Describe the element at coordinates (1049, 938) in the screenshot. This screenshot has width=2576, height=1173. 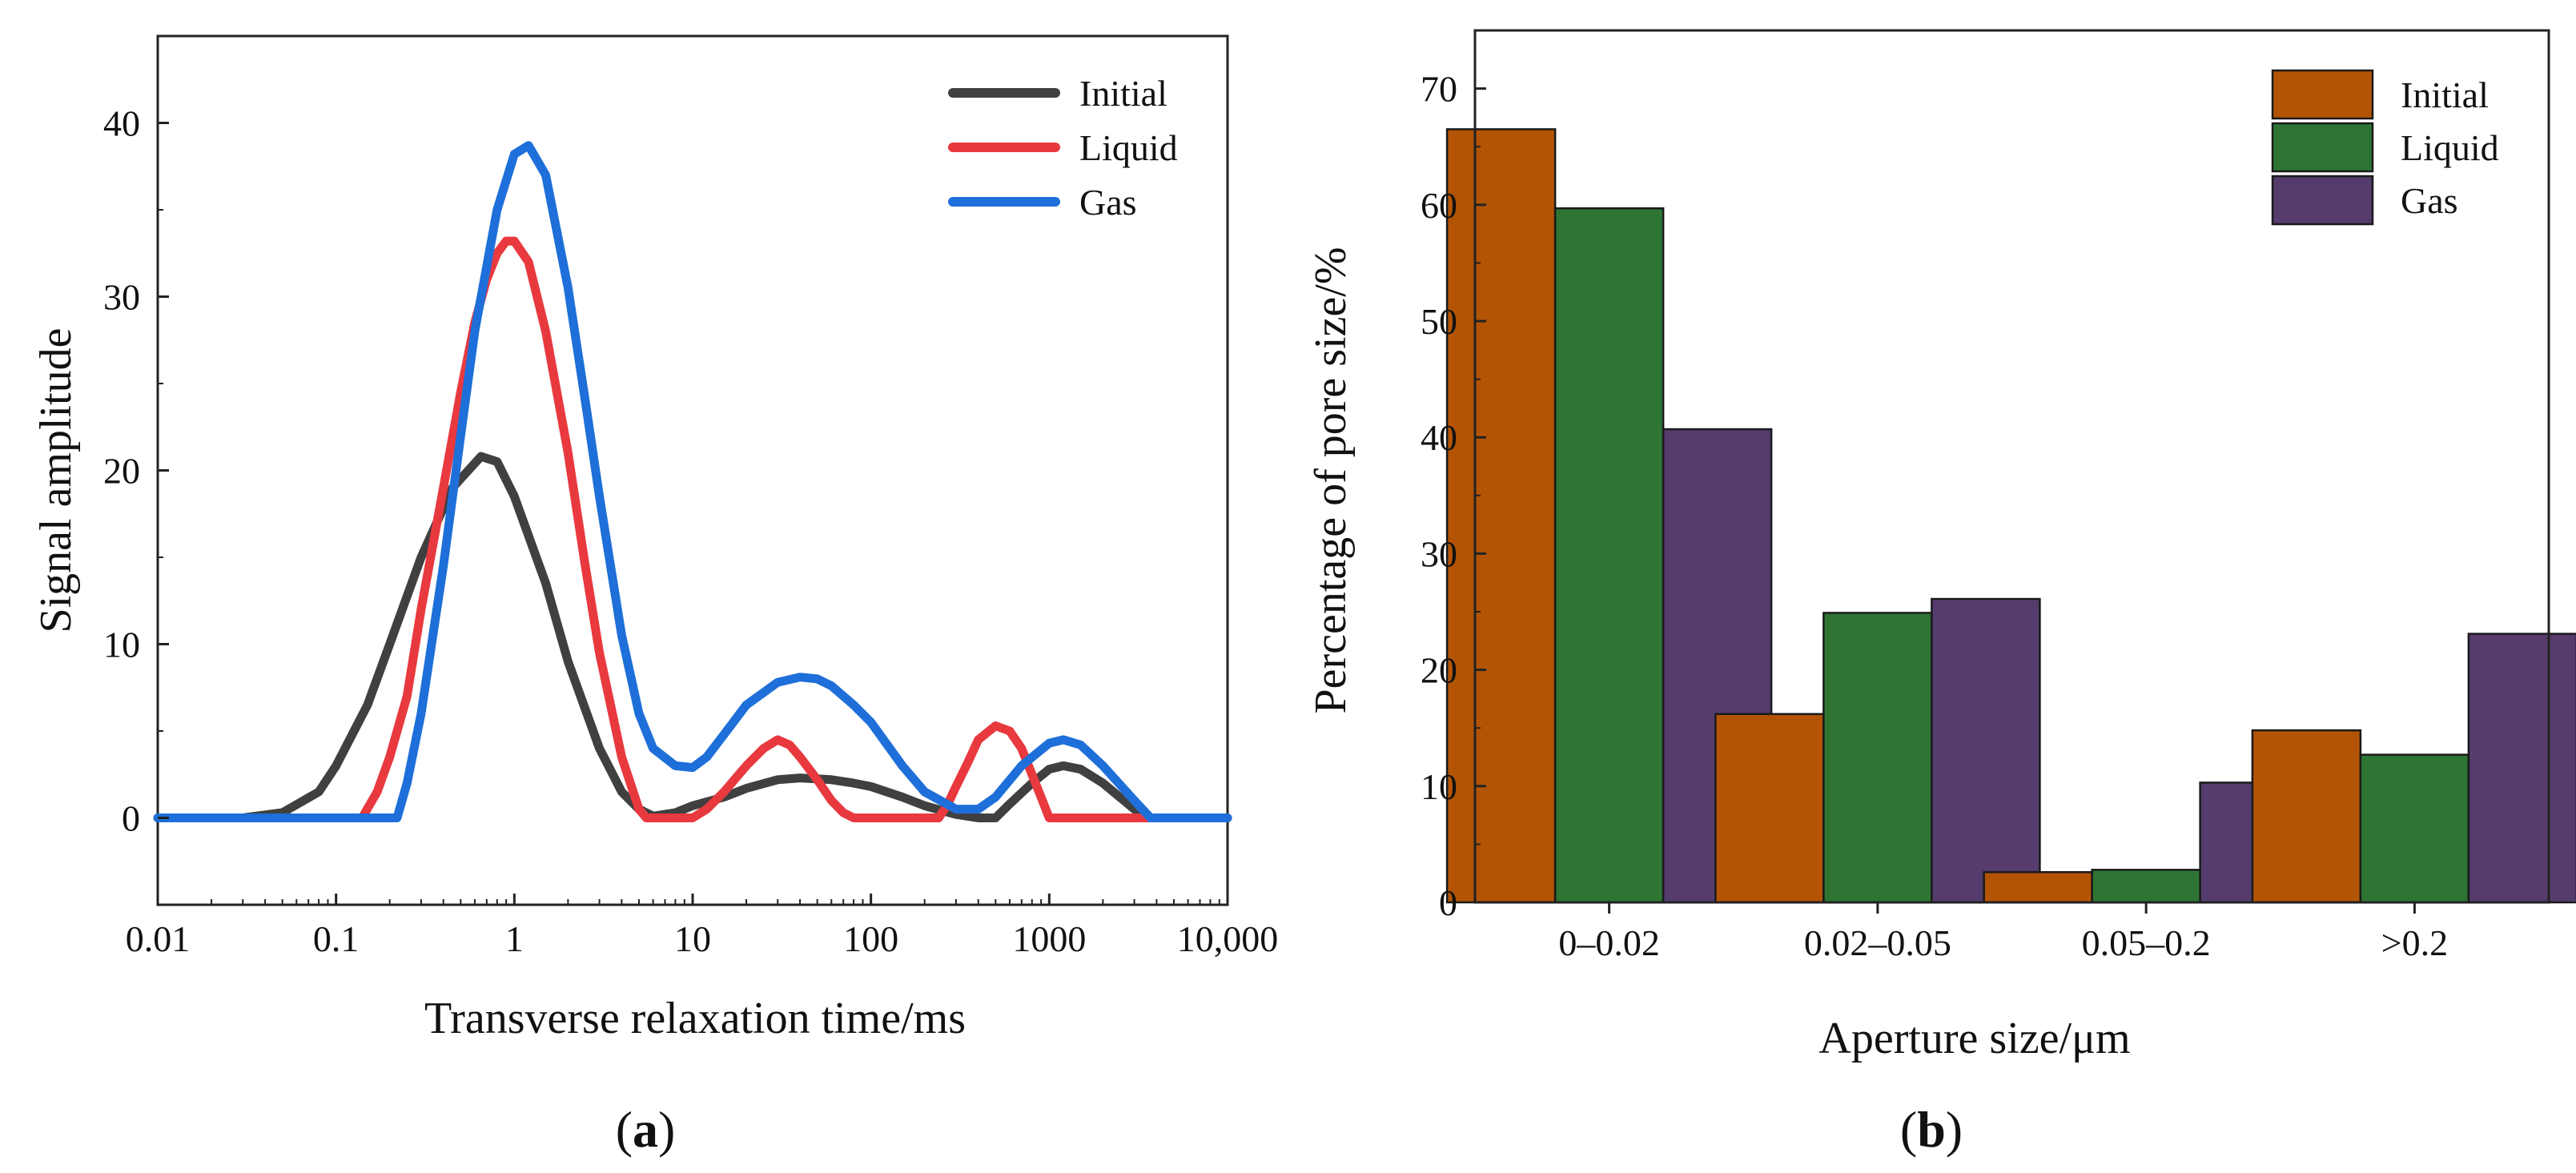
I see `x-tick-label: 1000` at that location.